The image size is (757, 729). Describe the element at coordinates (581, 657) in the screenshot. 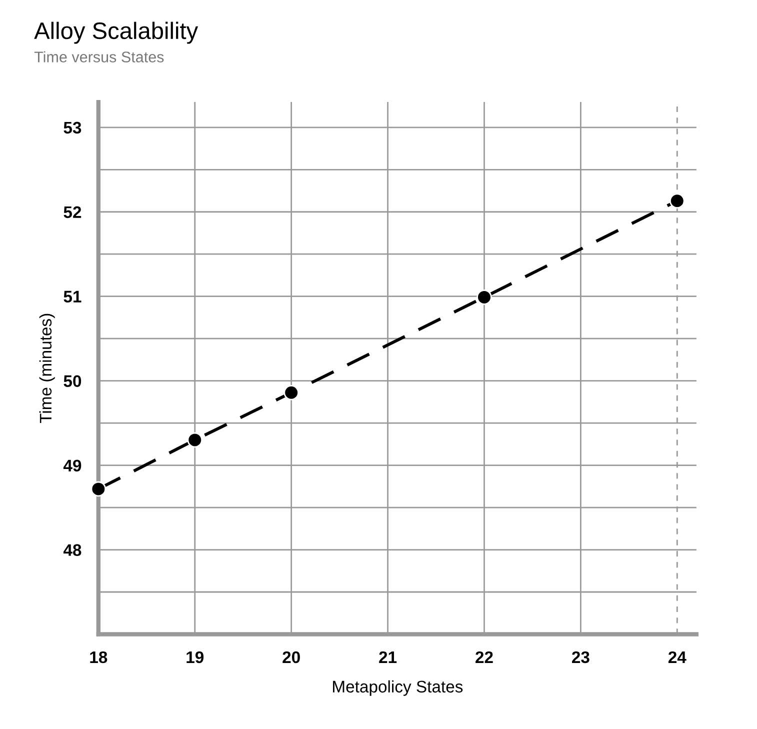

I see `x-tick-label: 23` at that location.